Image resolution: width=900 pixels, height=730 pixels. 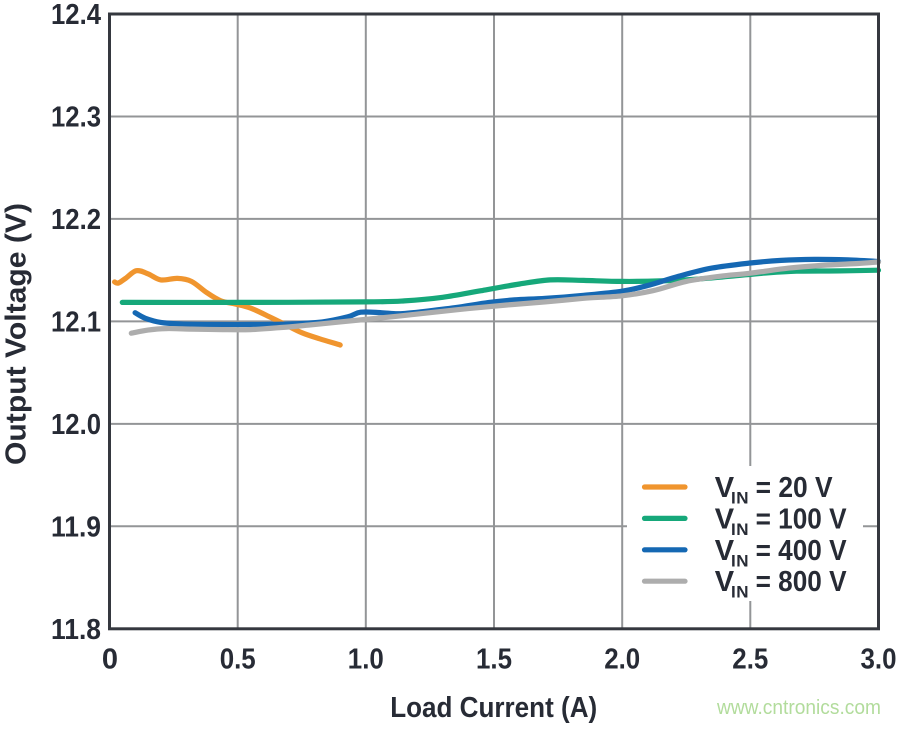 I want to click on svg-text: 2.5, so click(x=750, y=660).